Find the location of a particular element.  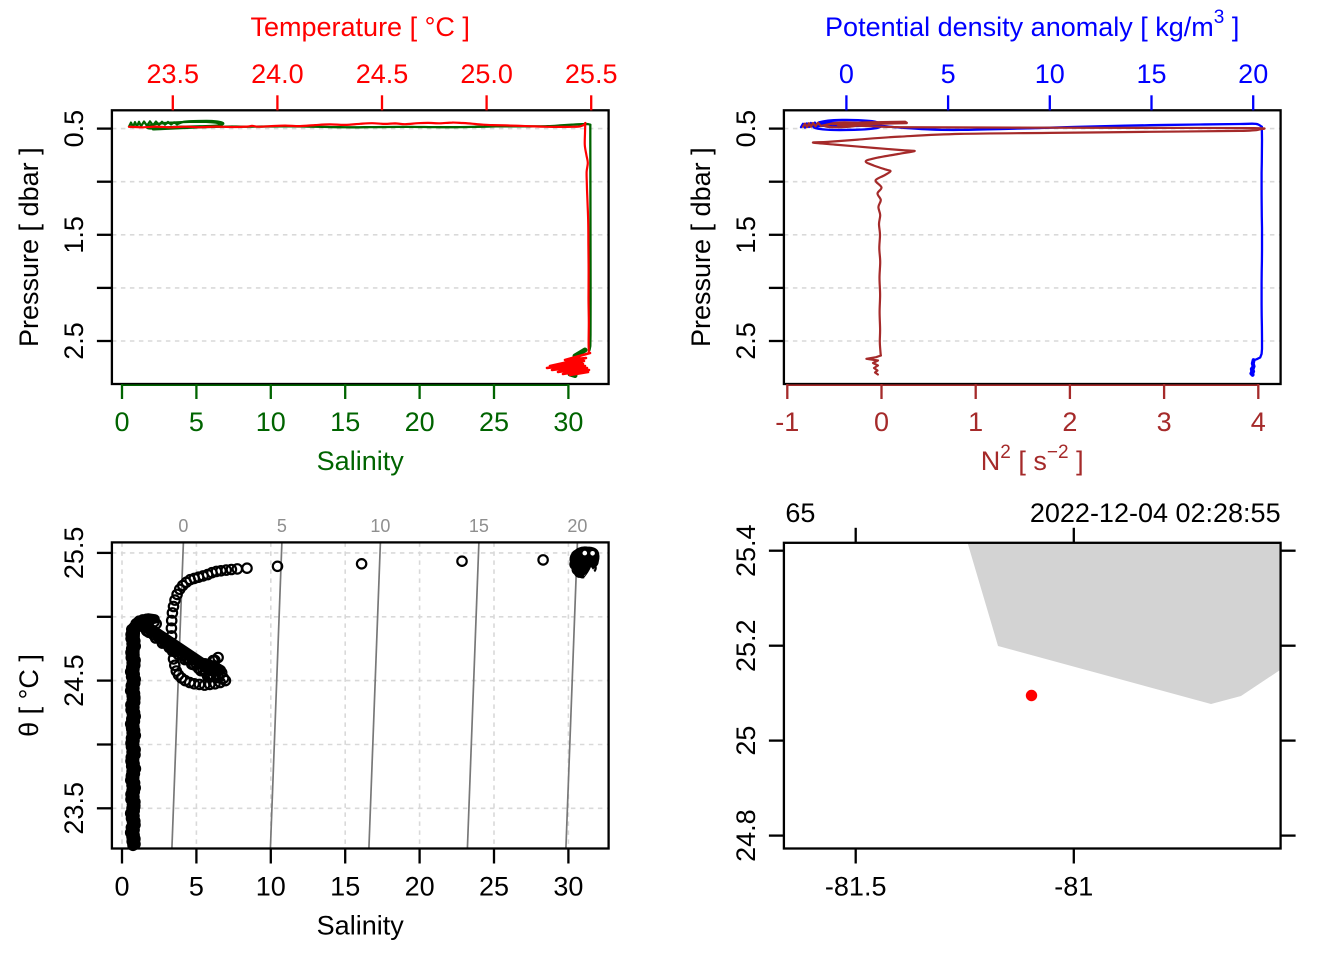

svg-text: 3 is located at coordinates (1164, 422).